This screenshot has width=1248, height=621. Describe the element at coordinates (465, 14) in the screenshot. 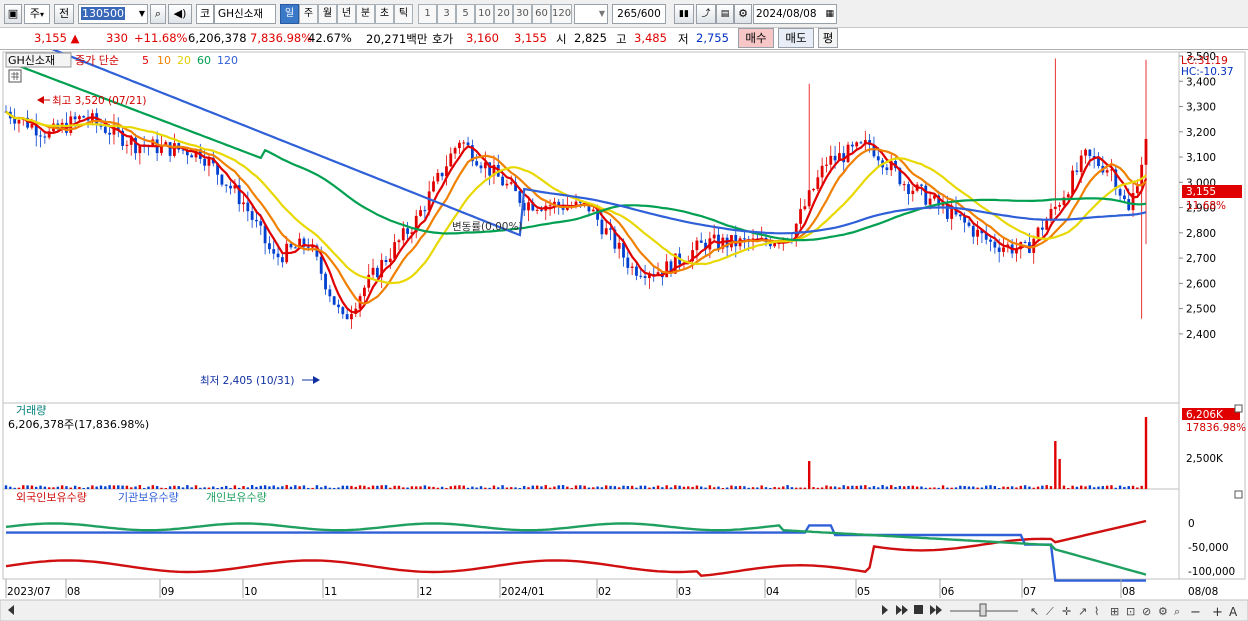

I see `interval-5-button: 5` at that location.